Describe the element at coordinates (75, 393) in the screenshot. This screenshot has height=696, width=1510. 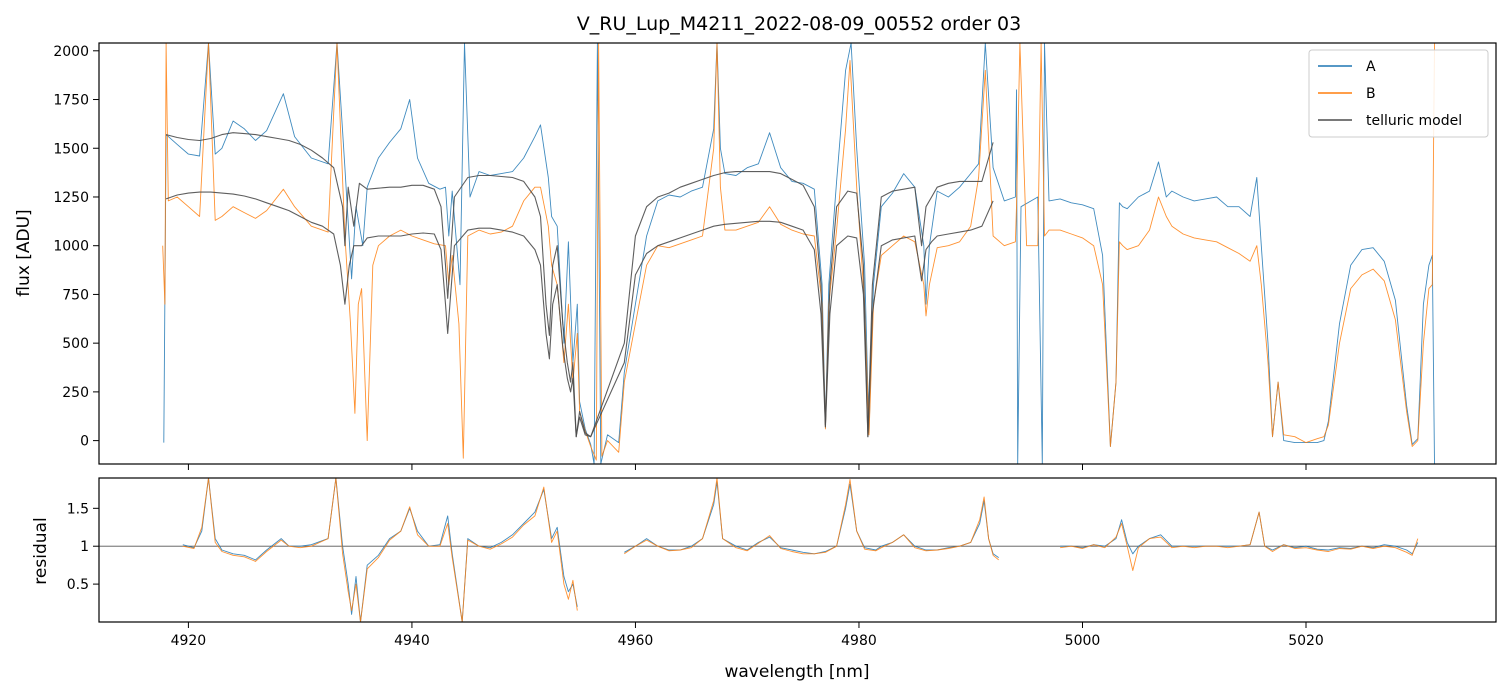
I see `flux-y-tick-label: 250` at that location.